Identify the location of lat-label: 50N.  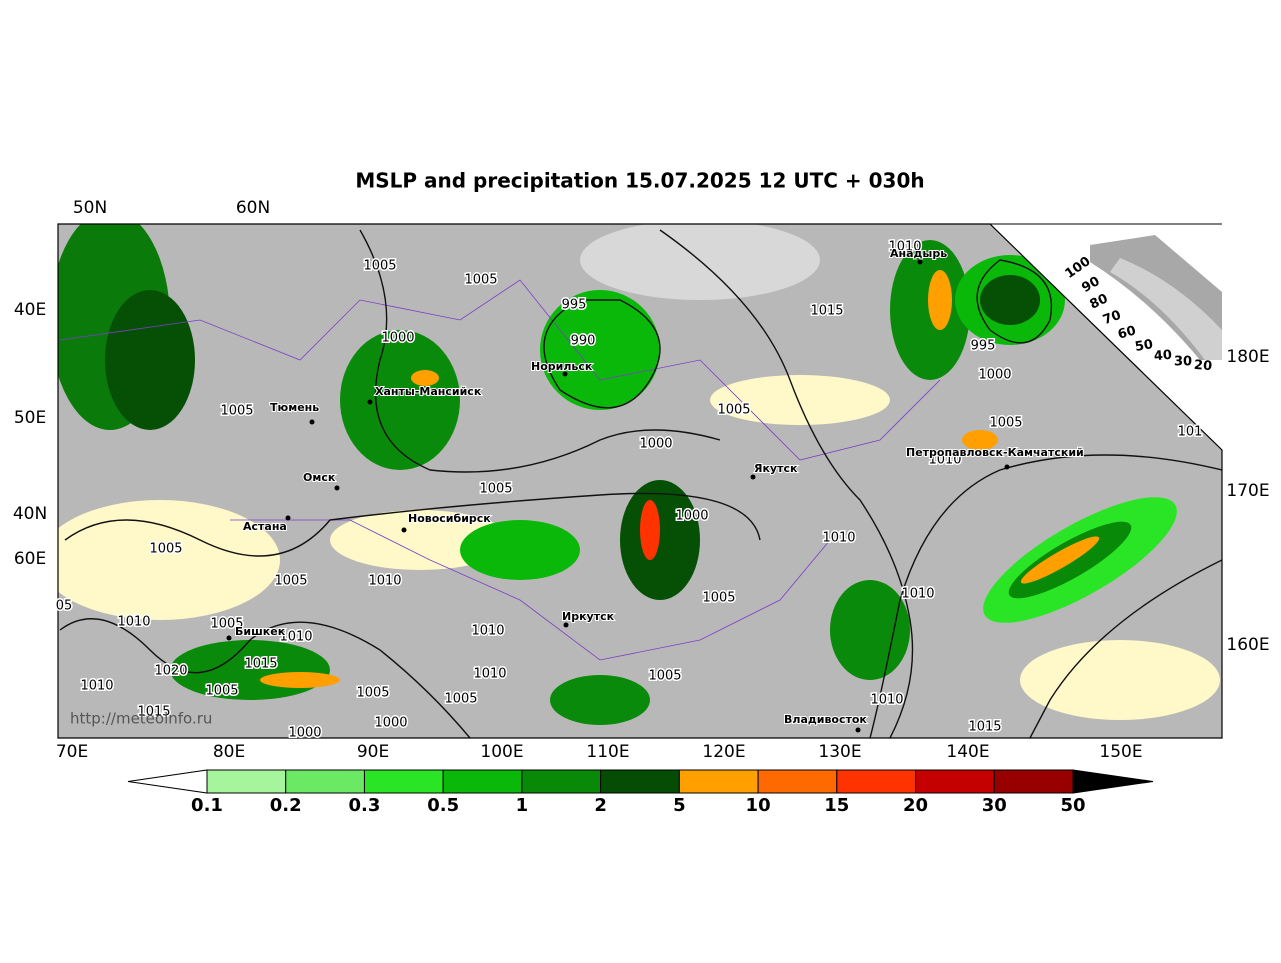
(90, 208).